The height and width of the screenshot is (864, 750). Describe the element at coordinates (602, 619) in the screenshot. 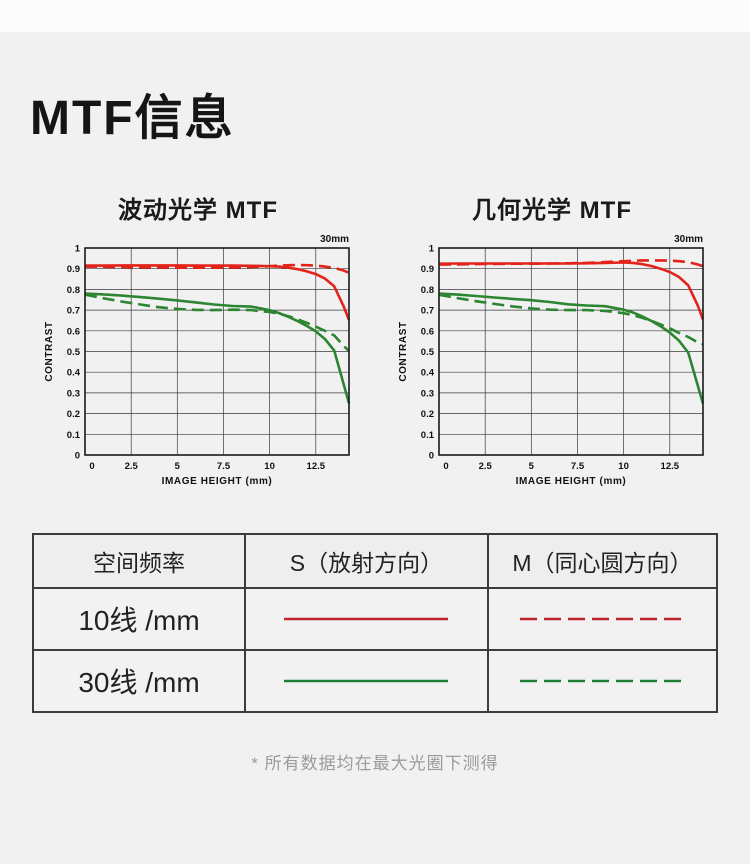

I see `legend-line-m10-dashed-red` at that location.